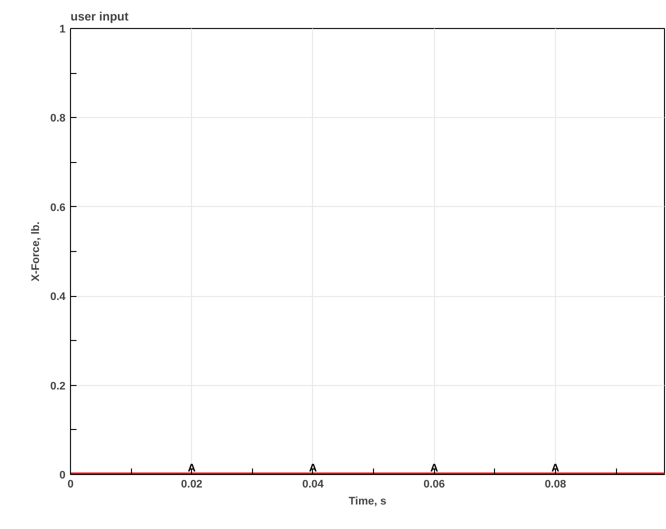  I want to click on x-tick-label: 0.06, so click(434, 484).